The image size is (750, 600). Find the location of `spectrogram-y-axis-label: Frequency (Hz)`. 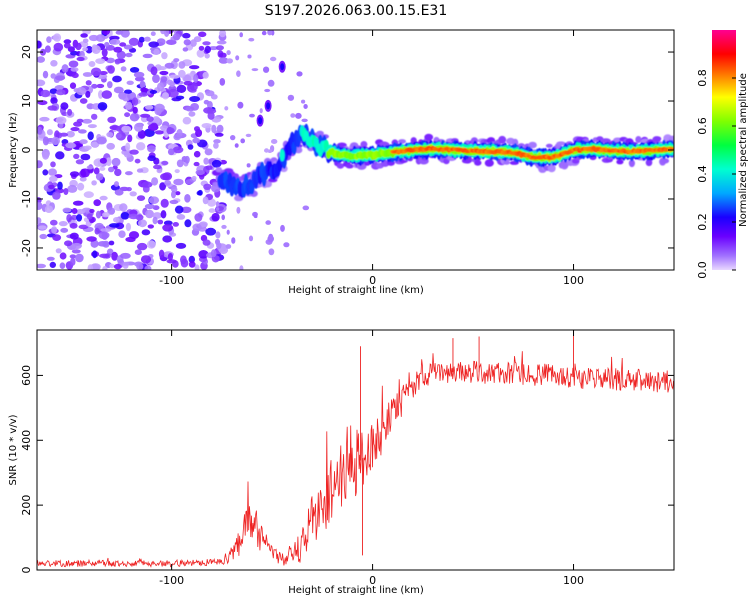

spectrogram-y-axis-label: Frequency (Hz) is located at coordinates (13, 150).